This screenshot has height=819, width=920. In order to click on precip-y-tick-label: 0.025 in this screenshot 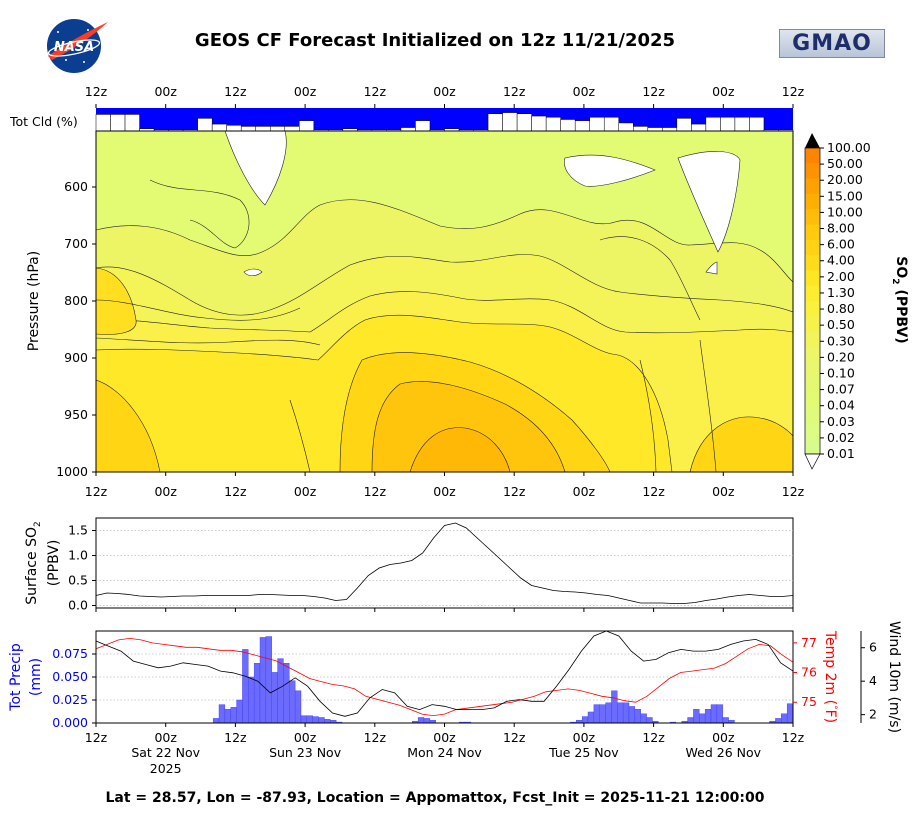, I will do `click(70, 699)`.